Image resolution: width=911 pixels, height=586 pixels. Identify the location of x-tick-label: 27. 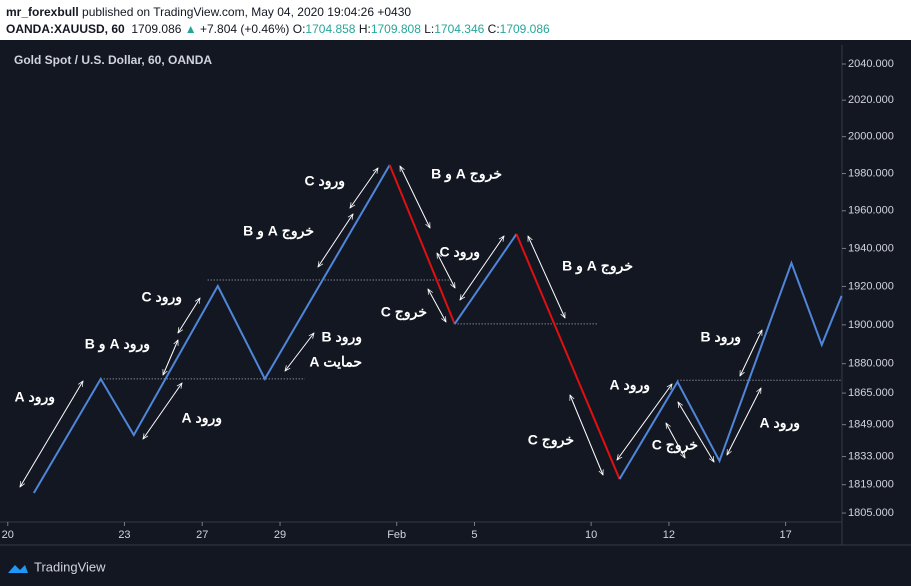
(202, 535).